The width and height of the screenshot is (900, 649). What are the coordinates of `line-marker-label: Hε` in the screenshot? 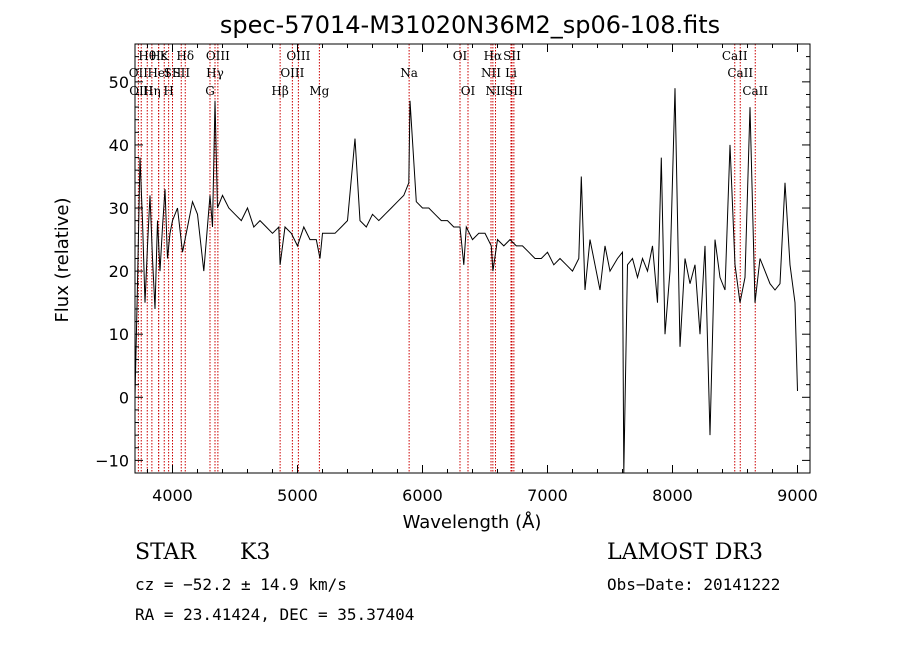 It's located at (158, 56).